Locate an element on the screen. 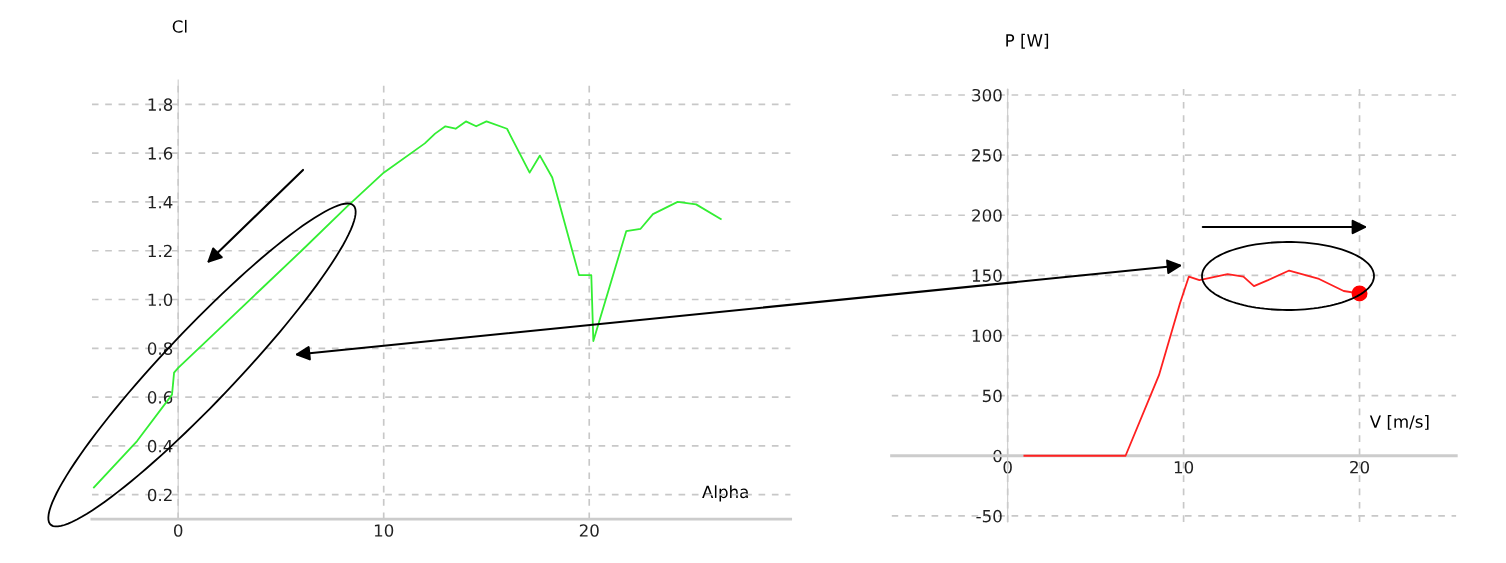 This screenshot has width=1506, height=563. y-axis-title: Cl is located at coordinates (179, 26).